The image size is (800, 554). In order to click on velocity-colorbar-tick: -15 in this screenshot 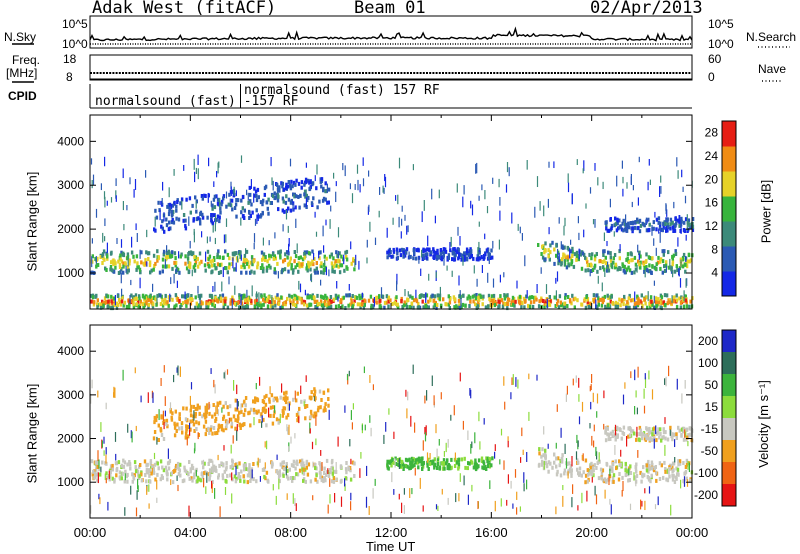, I will do `click(710, 429)`.